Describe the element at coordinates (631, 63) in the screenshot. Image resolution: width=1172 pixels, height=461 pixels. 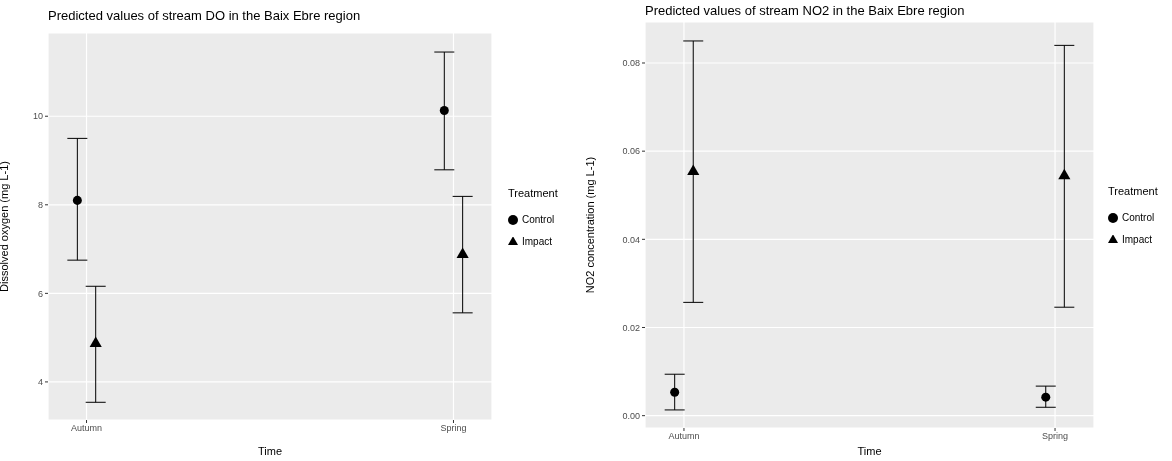
I see `y-tick-label: 0.08` at that location.